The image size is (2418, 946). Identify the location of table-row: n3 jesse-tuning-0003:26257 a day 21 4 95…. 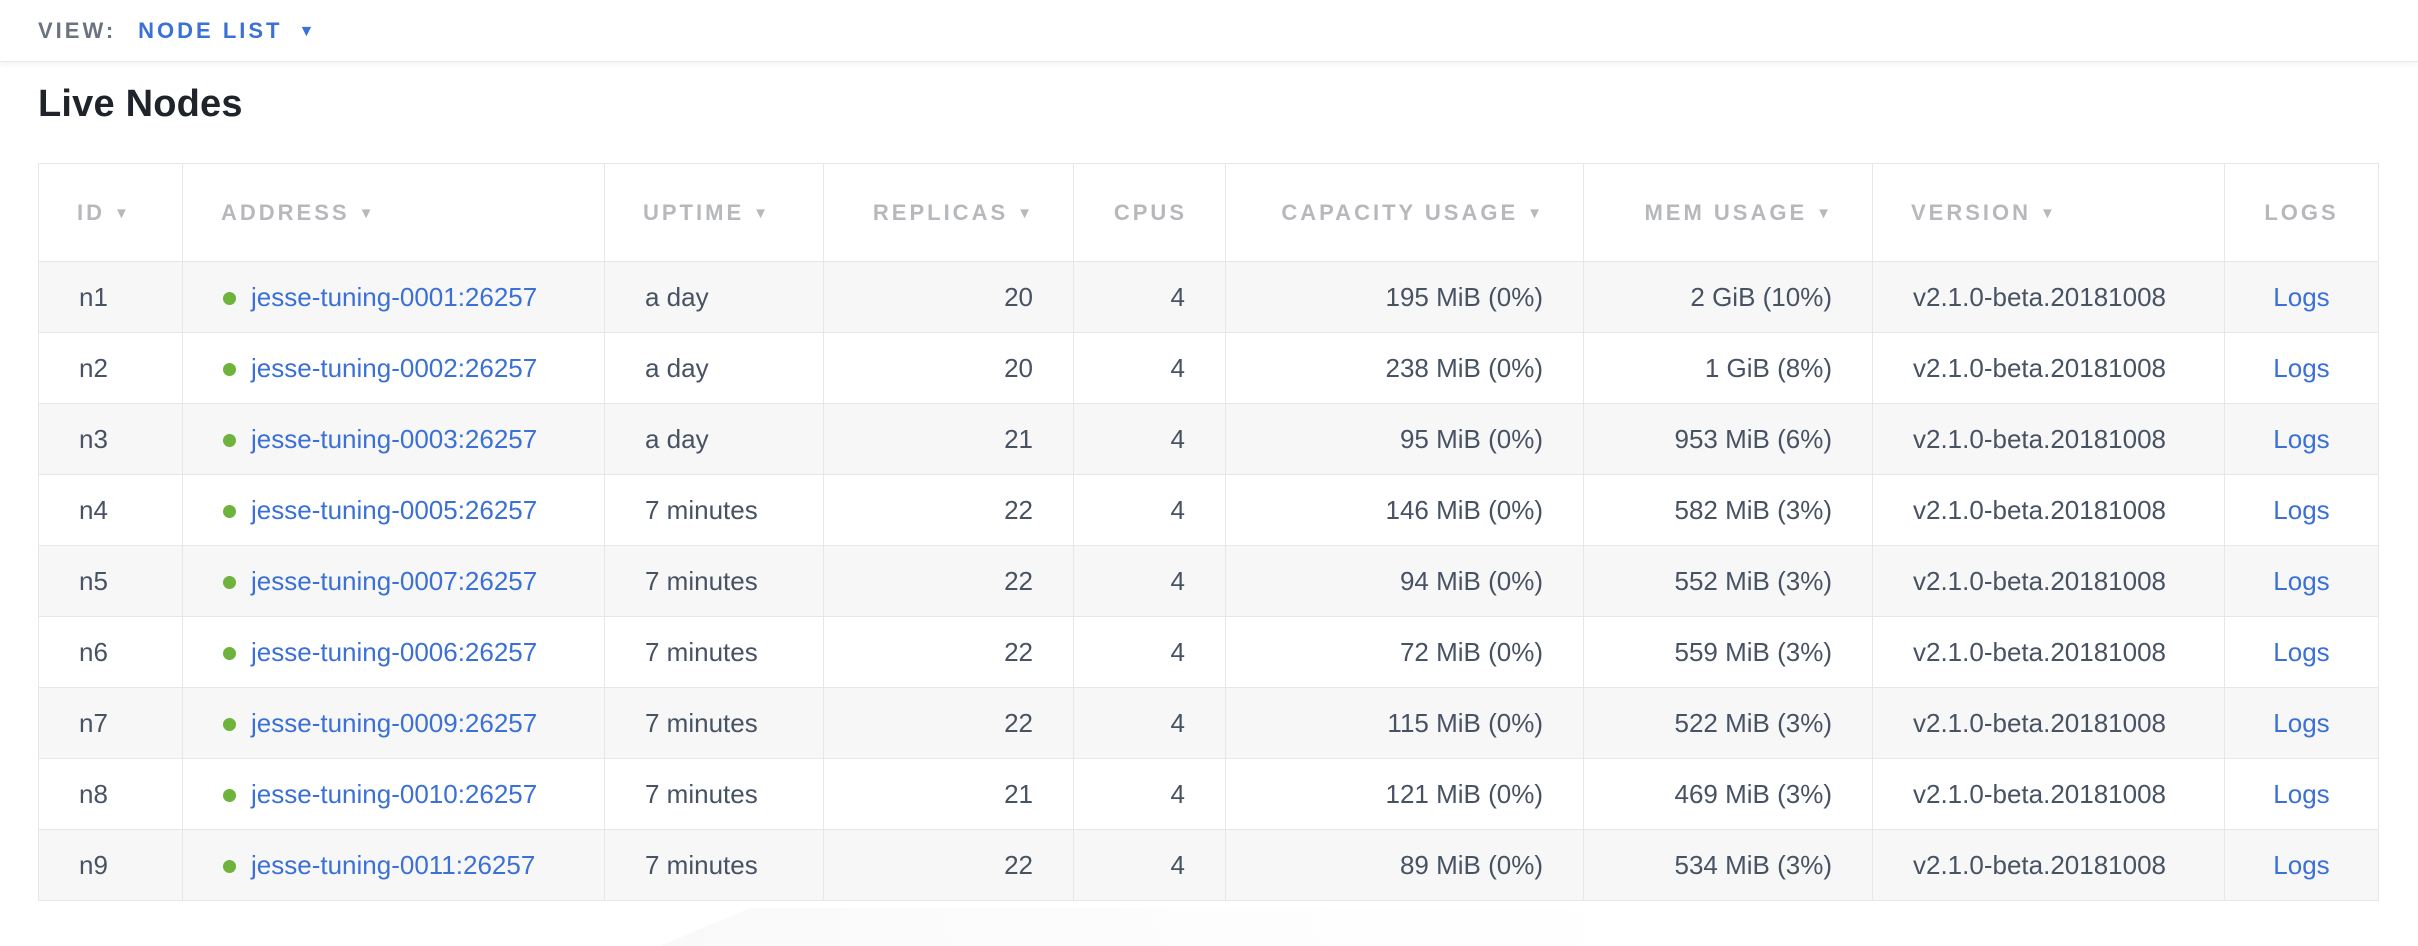
(1208, 439).